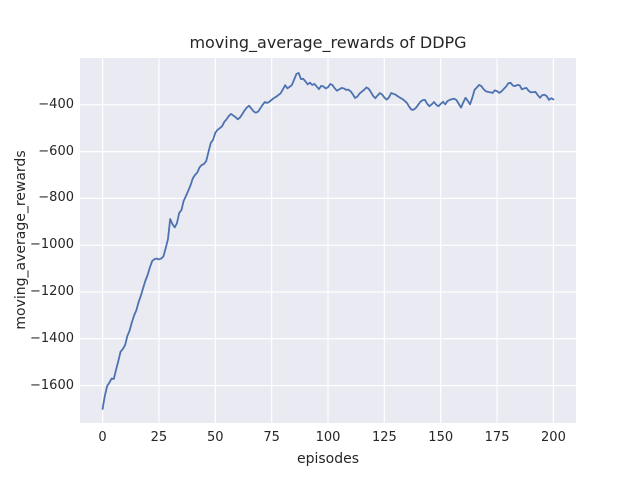  Describe the element at coordinates (102, 437) in the screenshot. I see `x-tick-label: 0` at that location.